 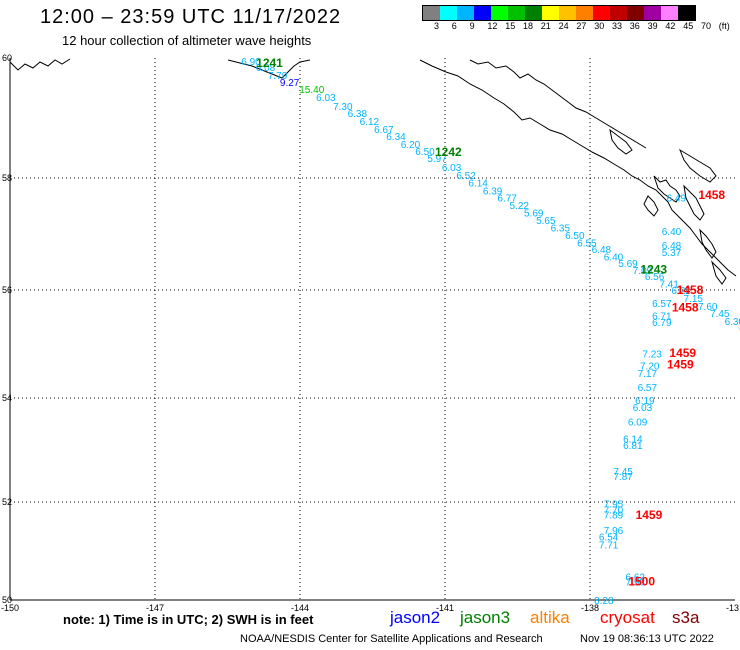 I want to click on swh-value-label: 6.34, so click(x=396, y=137).